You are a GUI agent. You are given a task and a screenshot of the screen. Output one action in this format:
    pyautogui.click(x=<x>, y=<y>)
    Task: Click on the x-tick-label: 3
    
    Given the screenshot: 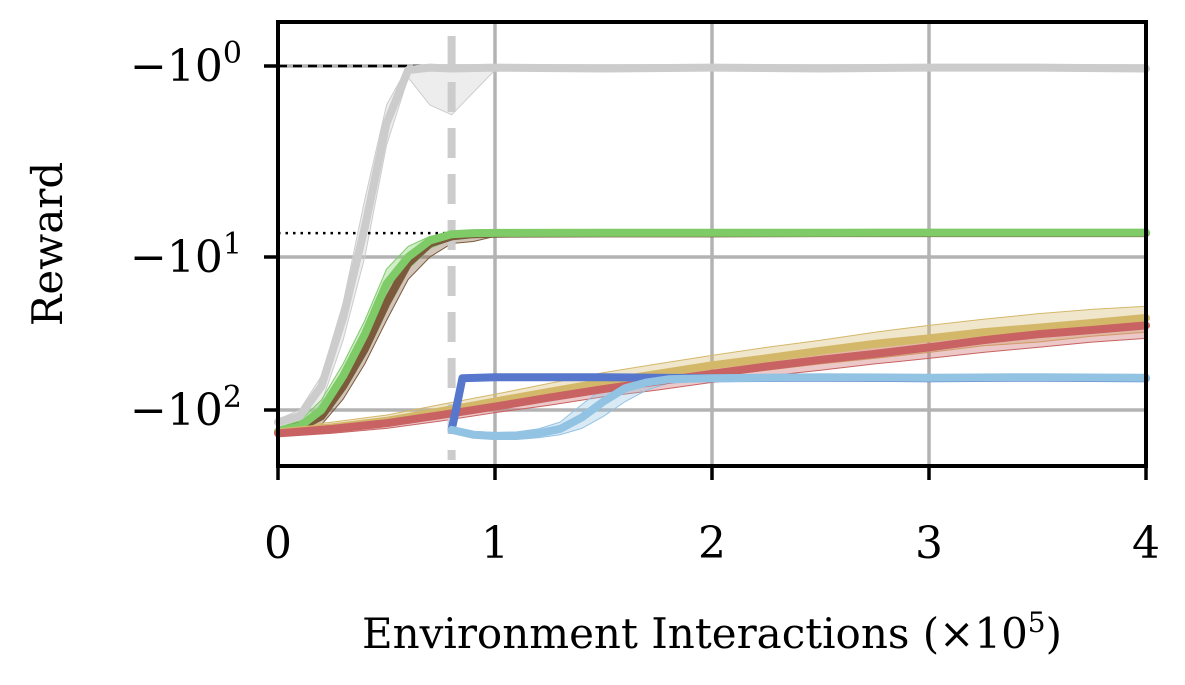 What is the action you would take?
    pyautogui.click(x=929, y=543)
    